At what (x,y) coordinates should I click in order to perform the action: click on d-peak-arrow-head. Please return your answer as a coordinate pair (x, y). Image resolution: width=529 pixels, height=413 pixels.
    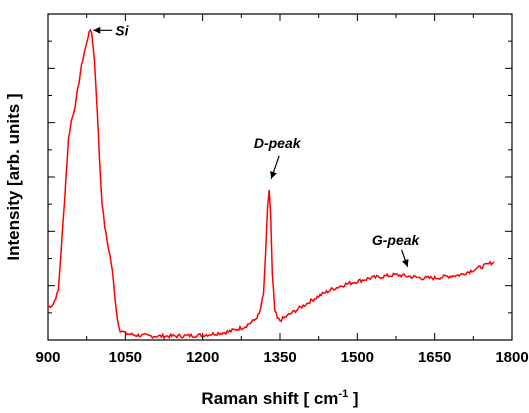
    Looking at the image, I should click on (273, 175).